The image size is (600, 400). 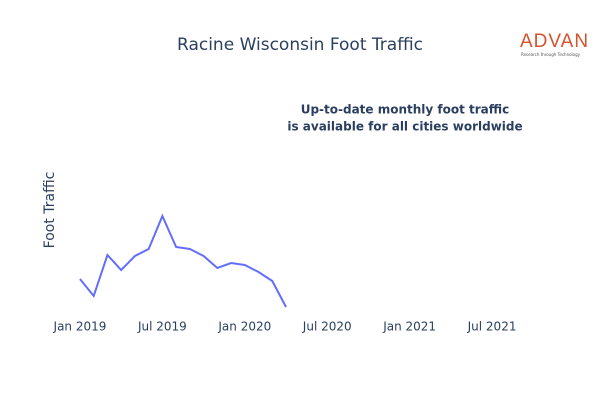 I want to click on chart-title: Racine Wisconsin Foot Traffic, so click(x=300, y=45).